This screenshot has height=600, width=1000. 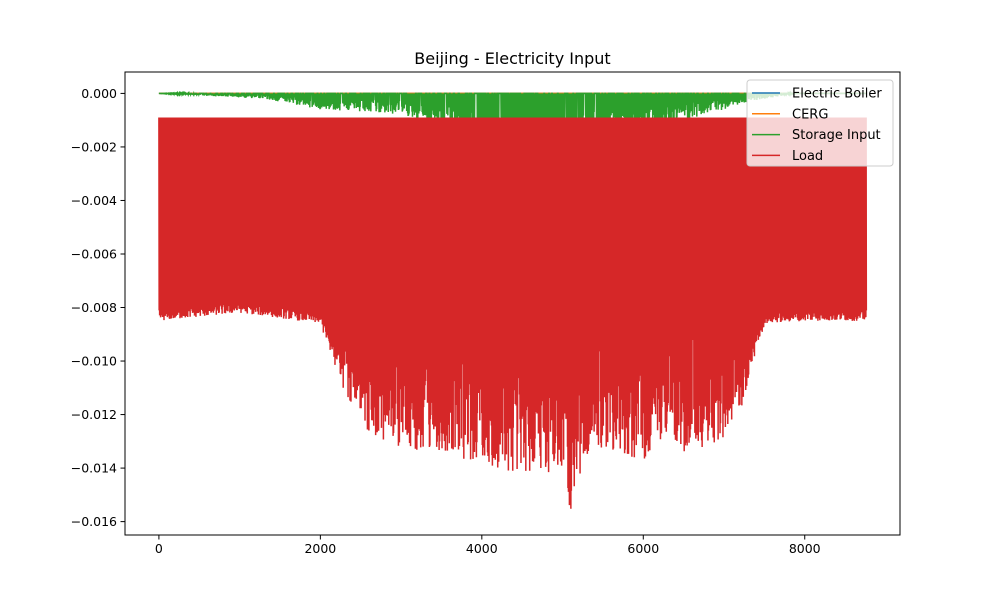 I want to click on legend-label-2: Storage Input, so click(x=836, y=135).